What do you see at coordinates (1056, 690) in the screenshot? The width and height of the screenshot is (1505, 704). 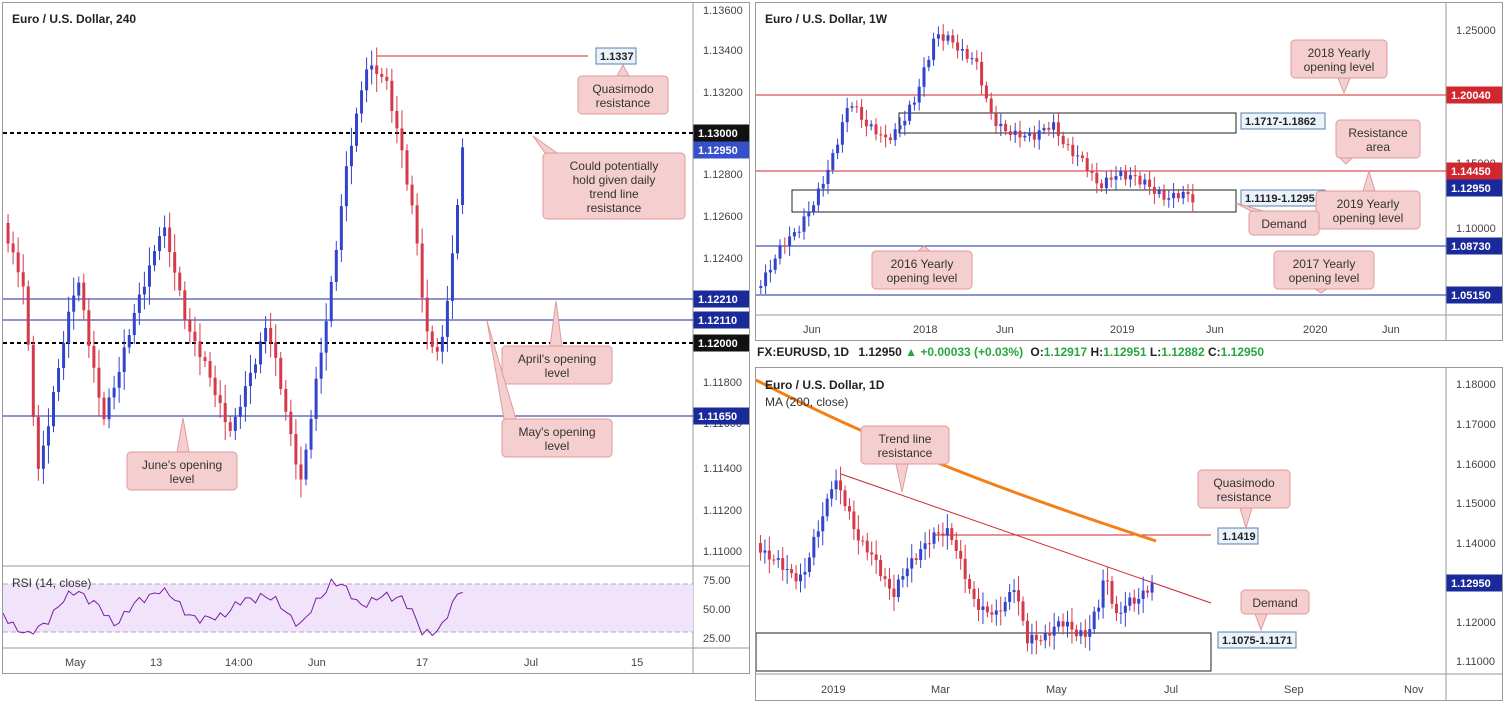 I see `time-axis-label: May` at bounding box center [1056, 690].